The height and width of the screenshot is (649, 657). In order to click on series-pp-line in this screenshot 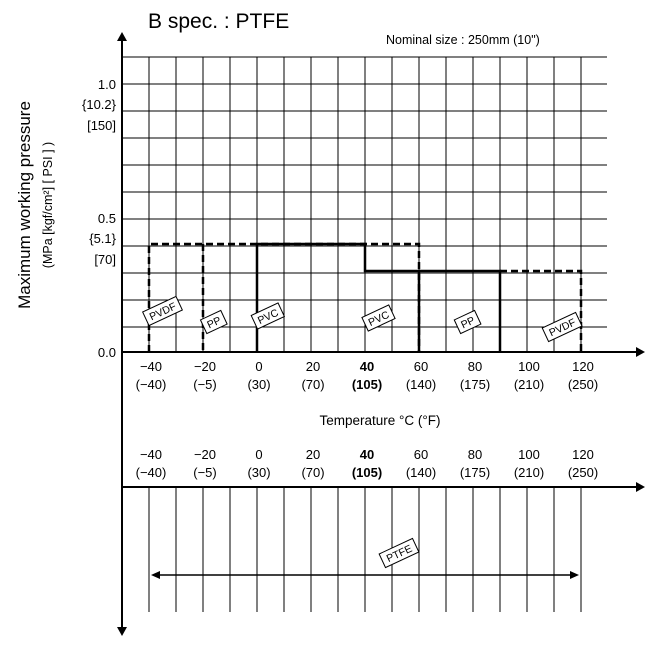, I will do `click(460, 310)`.